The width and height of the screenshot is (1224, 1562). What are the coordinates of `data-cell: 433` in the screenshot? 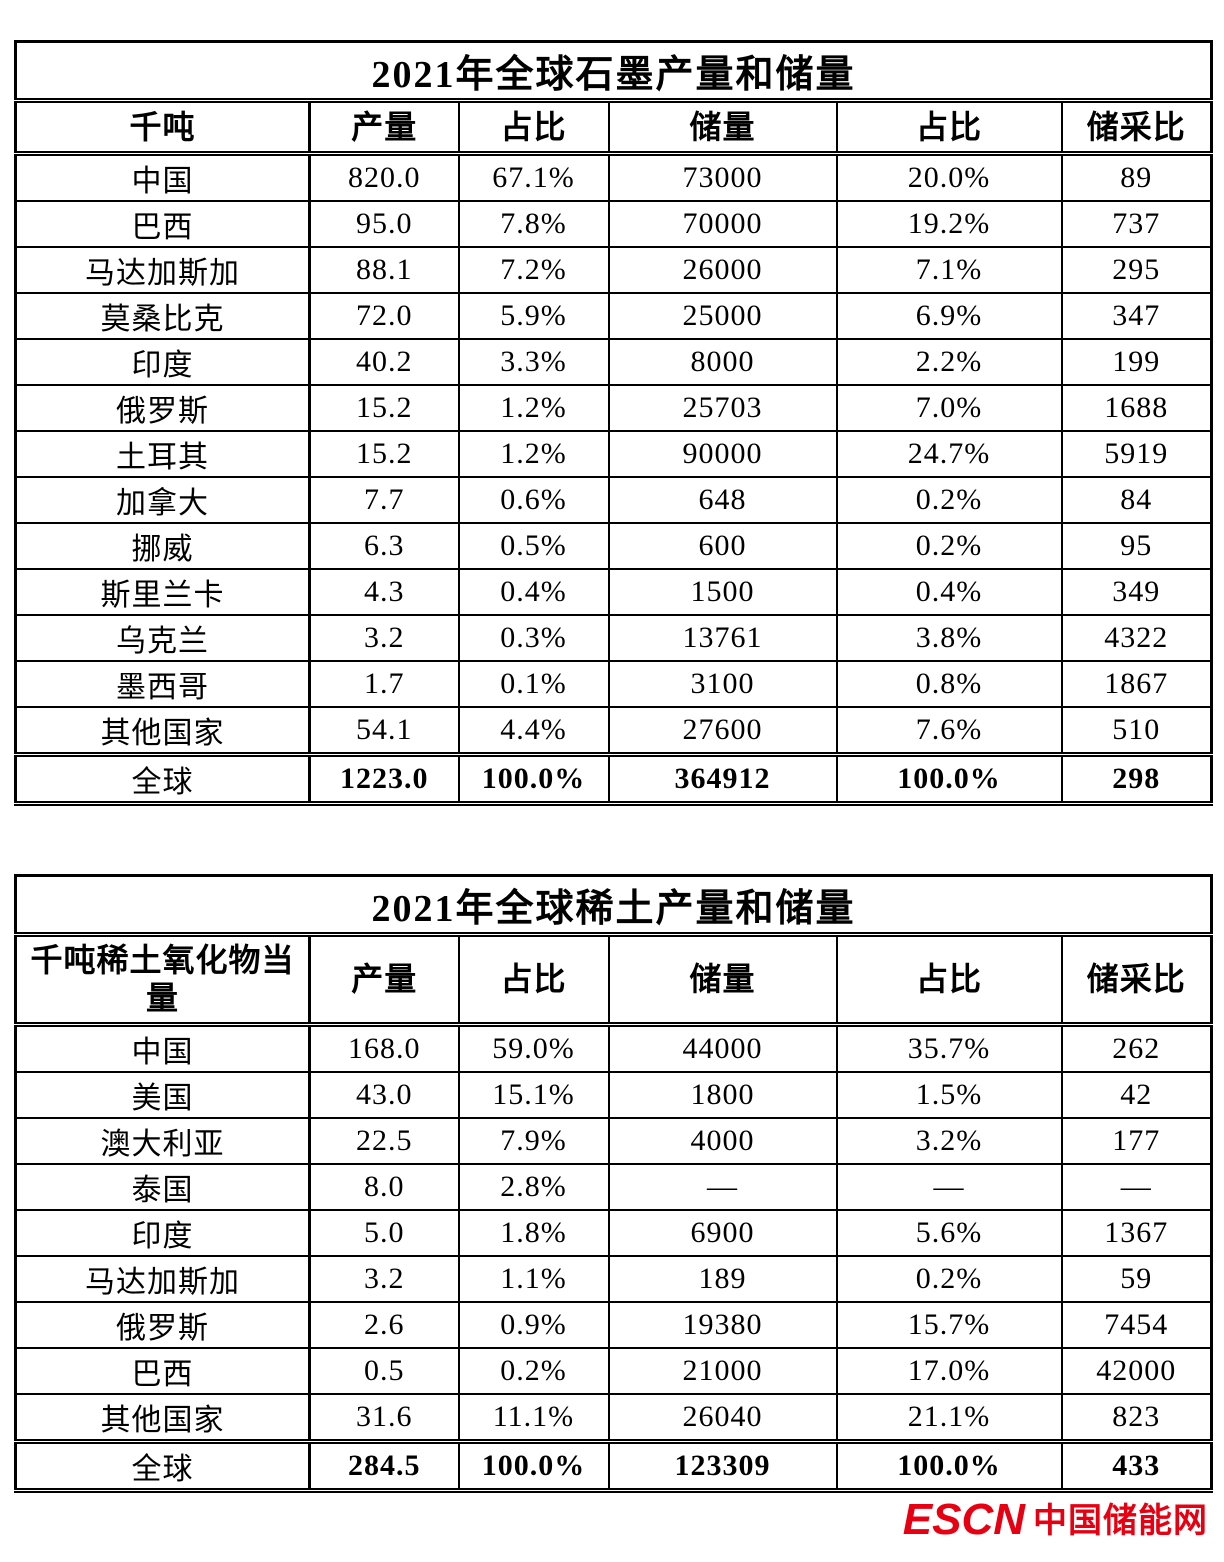 It's located at (1136, 1465).